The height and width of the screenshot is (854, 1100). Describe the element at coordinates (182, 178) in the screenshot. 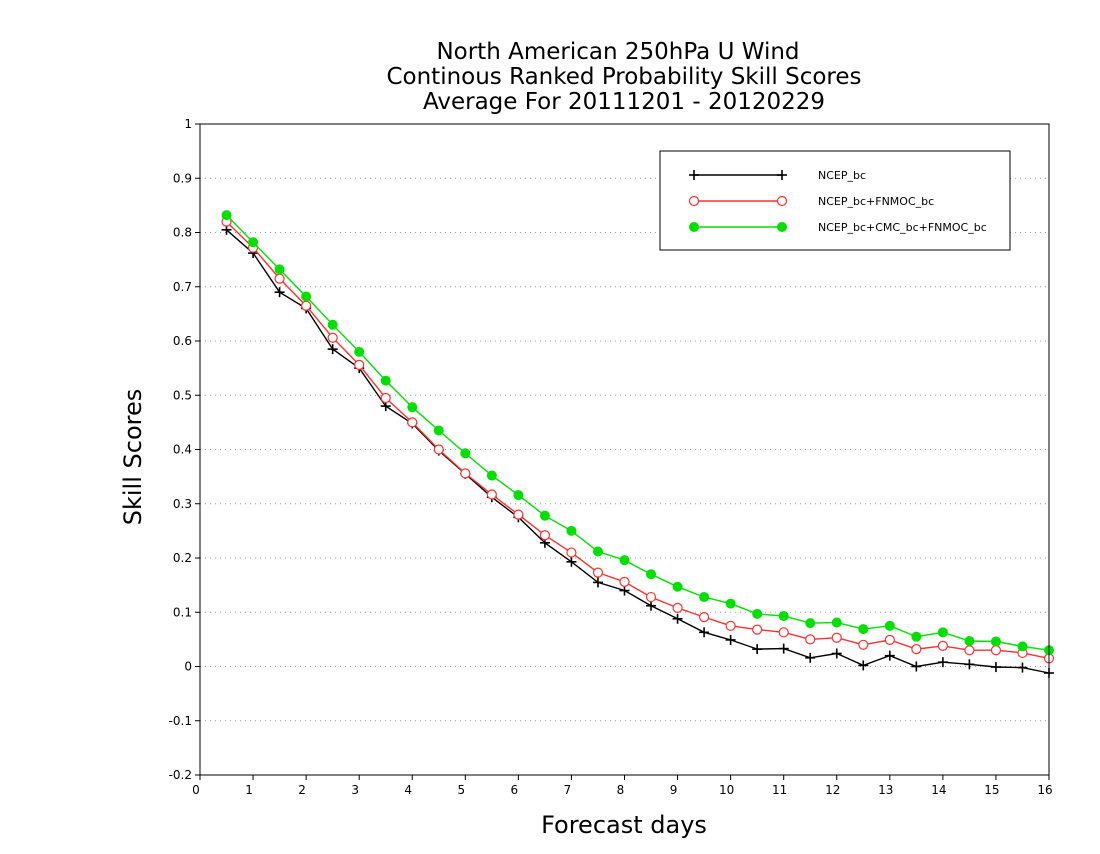

I see `y-tick-label: 0.9` at that location.